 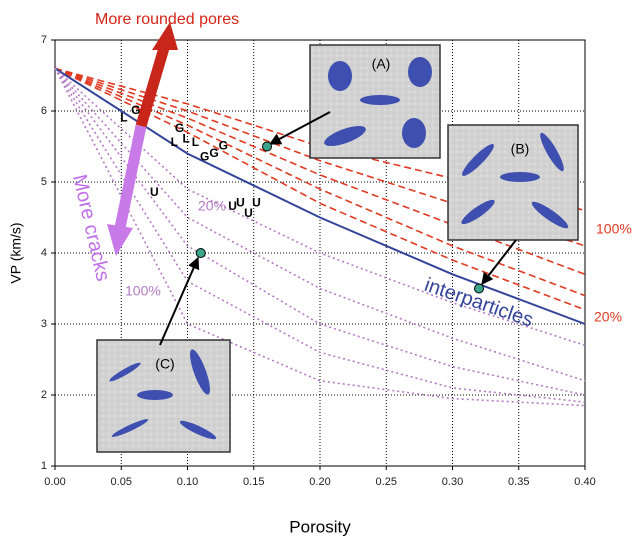 I want to click on y-tick-label: 7, so click(x=44, y=40).